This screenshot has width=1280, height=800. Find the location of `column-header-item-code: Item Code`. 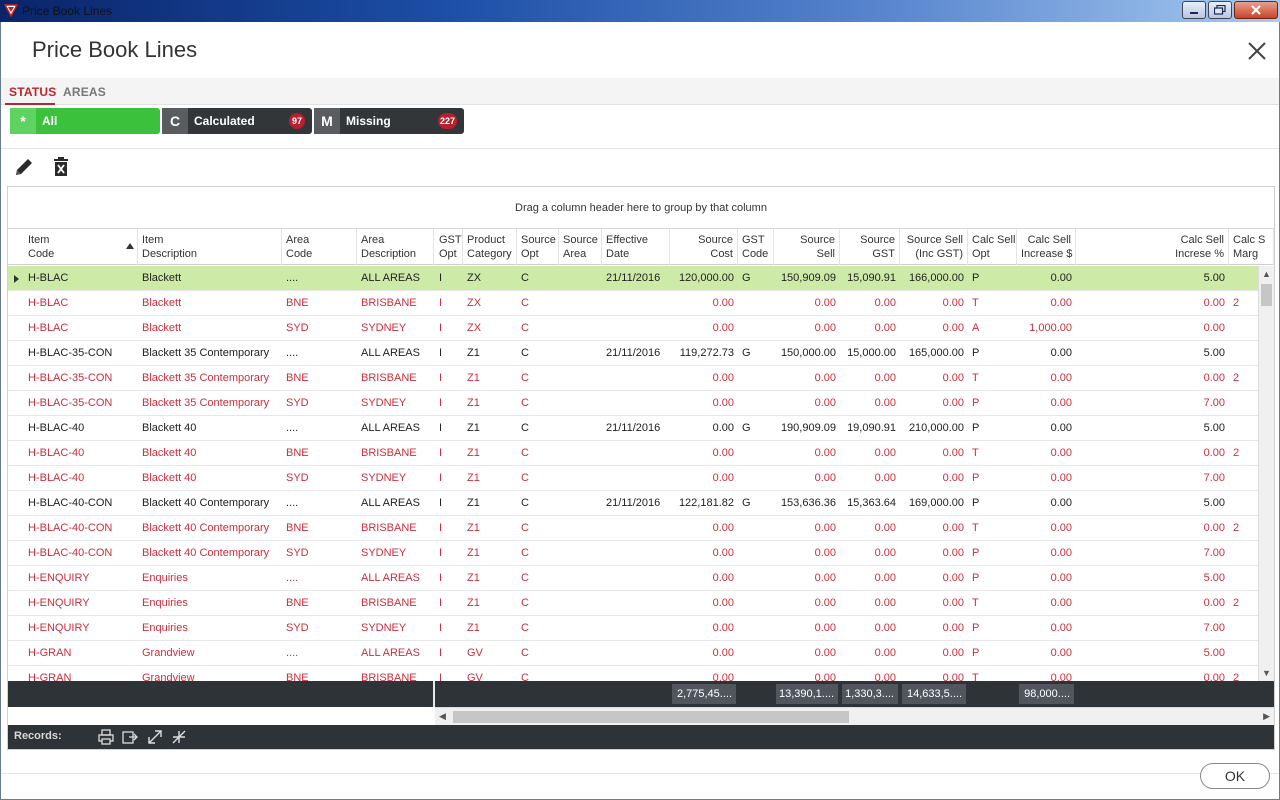

column-header-item-code: Item Code is located at coordinates (81, 247).